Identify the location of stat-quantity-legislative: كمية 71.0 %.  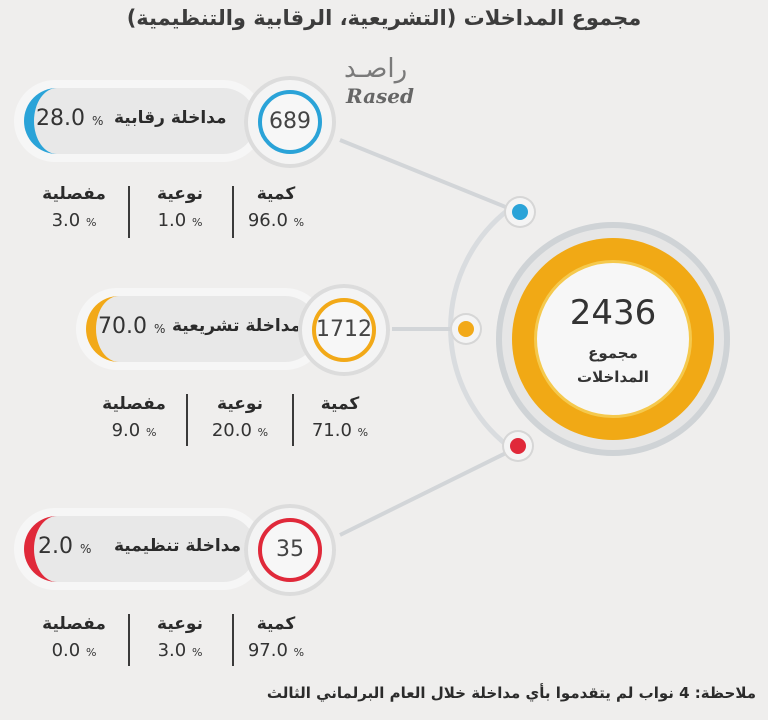
(340, 417).